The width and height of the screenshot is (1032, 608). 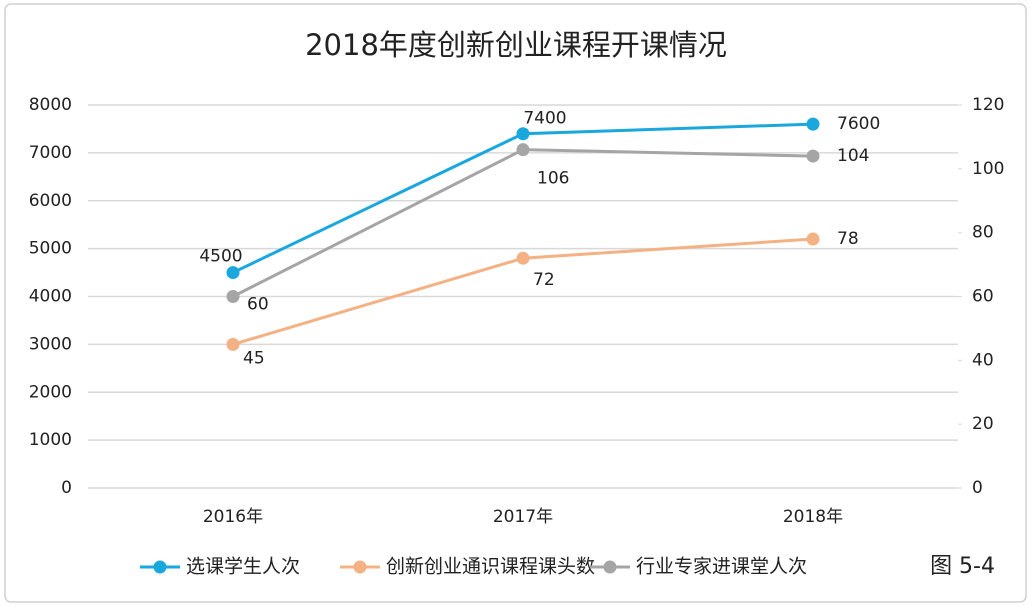 I want to click on y-tick-label: 1000, so click(x=50, y=440).